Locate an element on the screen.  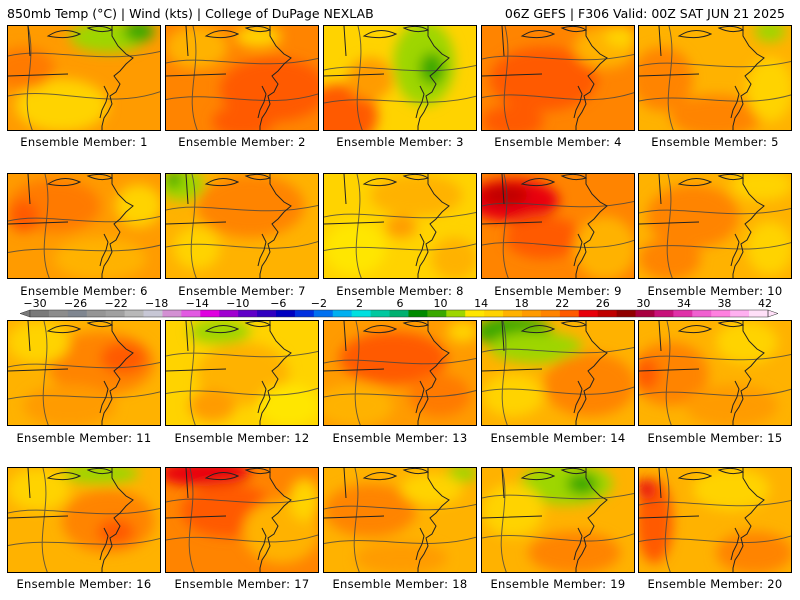
colorbar-tick-label: 26 is located at coordinates (603, 303).